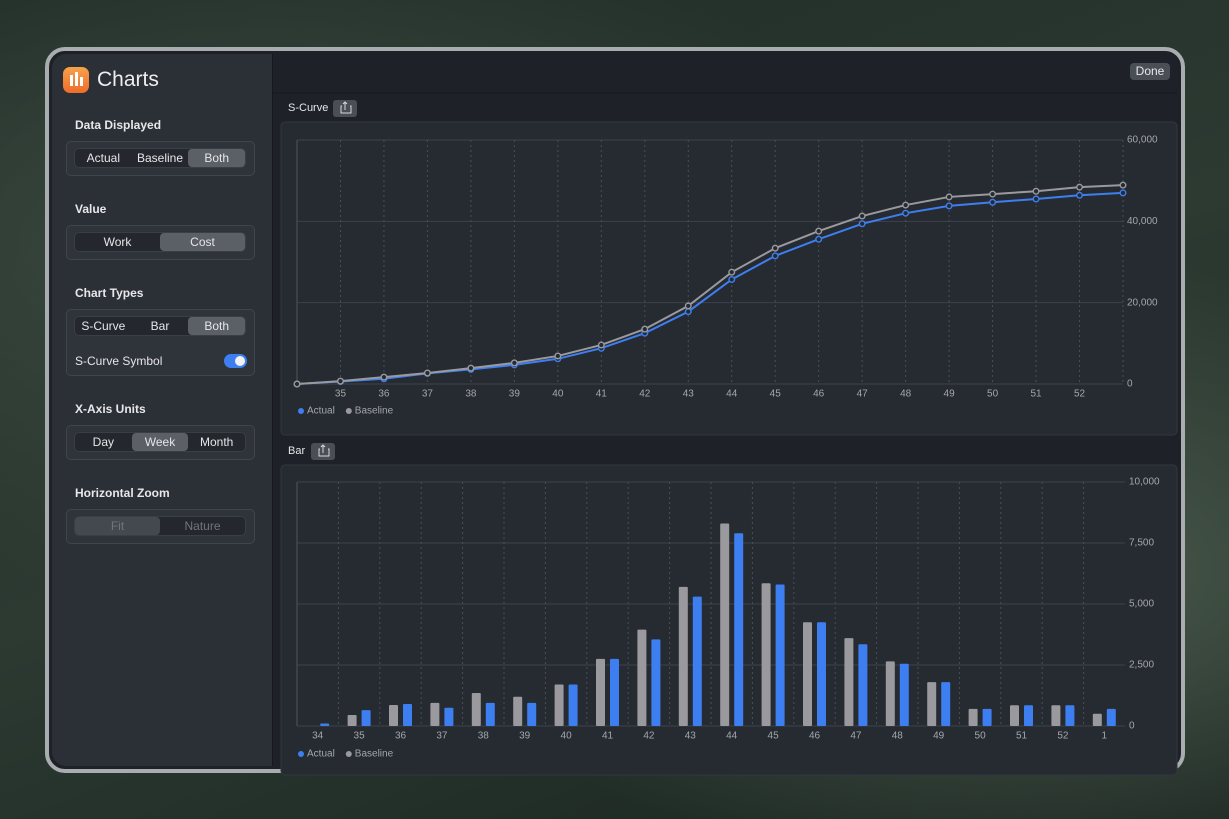 This screenshot has width=1229, height=819. I want to click on segment-option: Work, so click(117, 242).